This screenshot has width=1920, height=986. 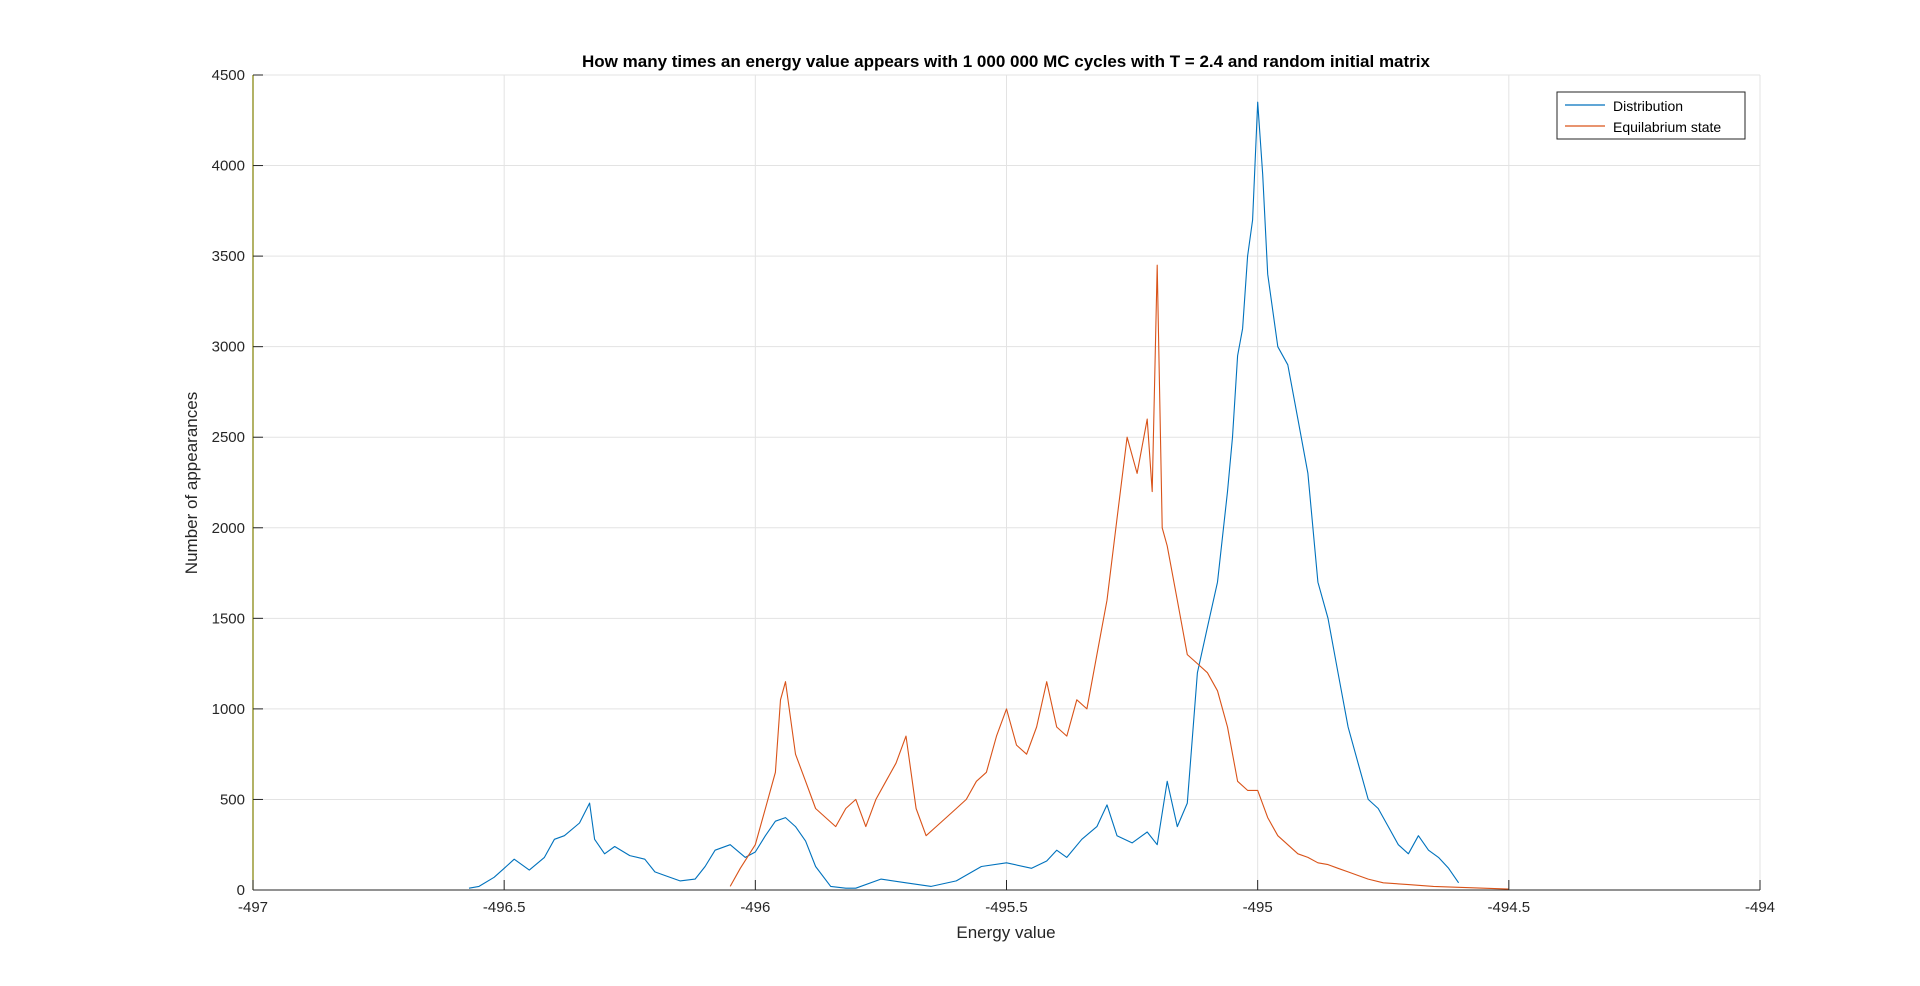 What do you see at coordinates (228, 437) in the screenshot?
I see `y-tick-label: 2500` at bounding box center [228, 437].